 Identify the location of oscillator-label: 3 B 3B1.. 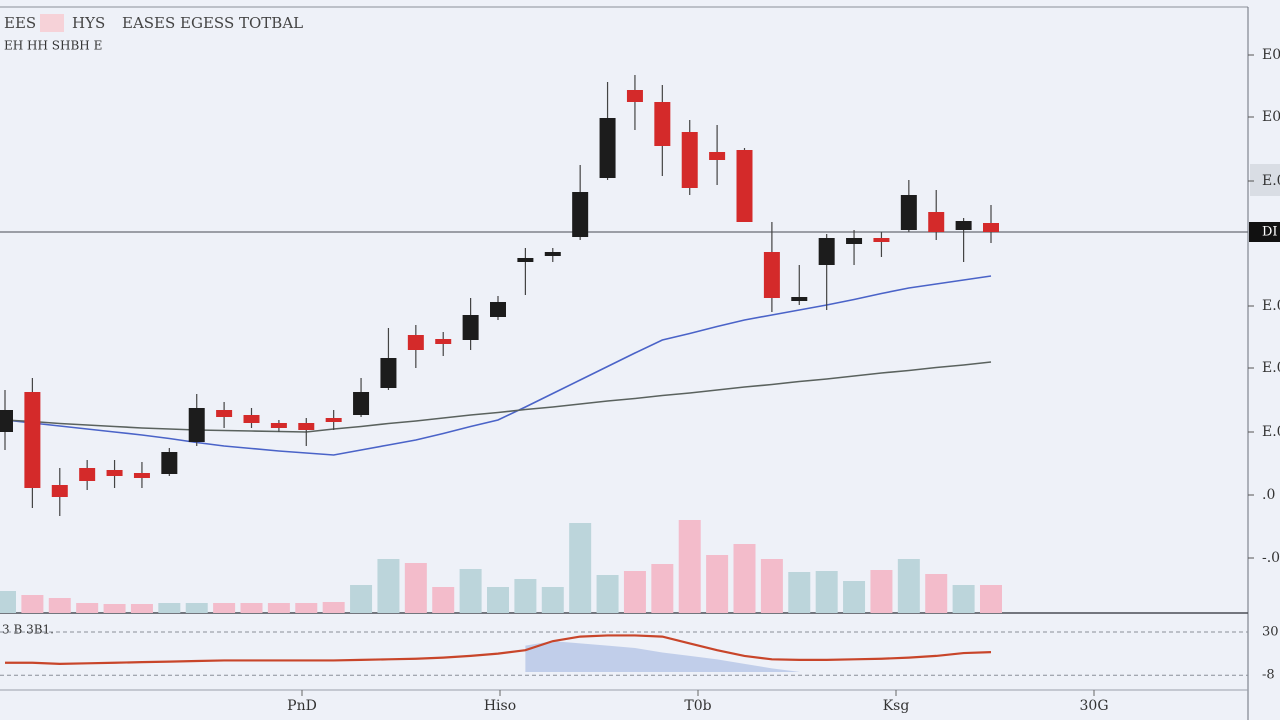
(28, 630).